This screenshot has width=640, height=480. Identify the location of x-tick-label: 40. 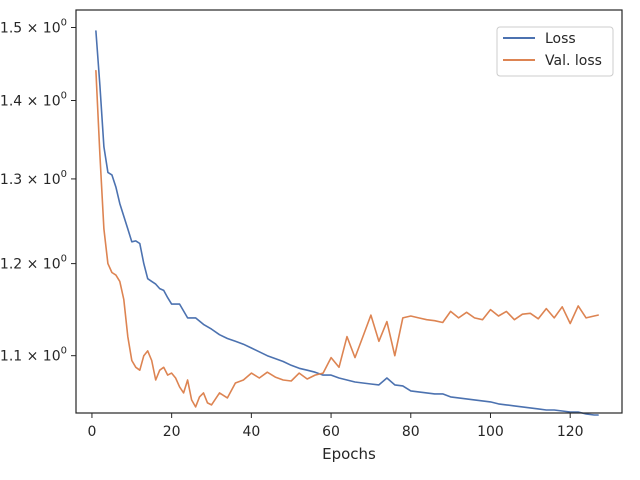
(251, 432).